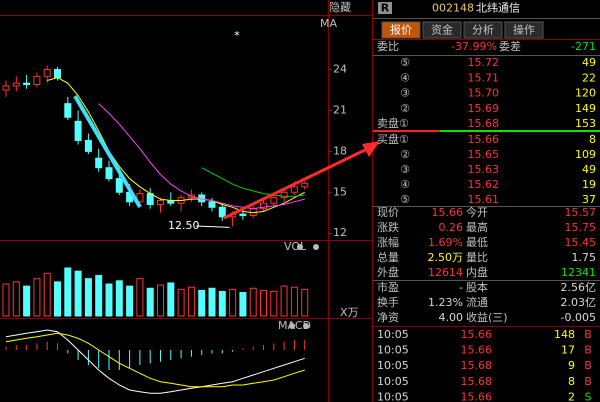 This screenshot has height=402, width=600. What do you see at coordinates (349, 312) in the screenshot?
I see `unit-label: X万` at bounding box center [349, 312].